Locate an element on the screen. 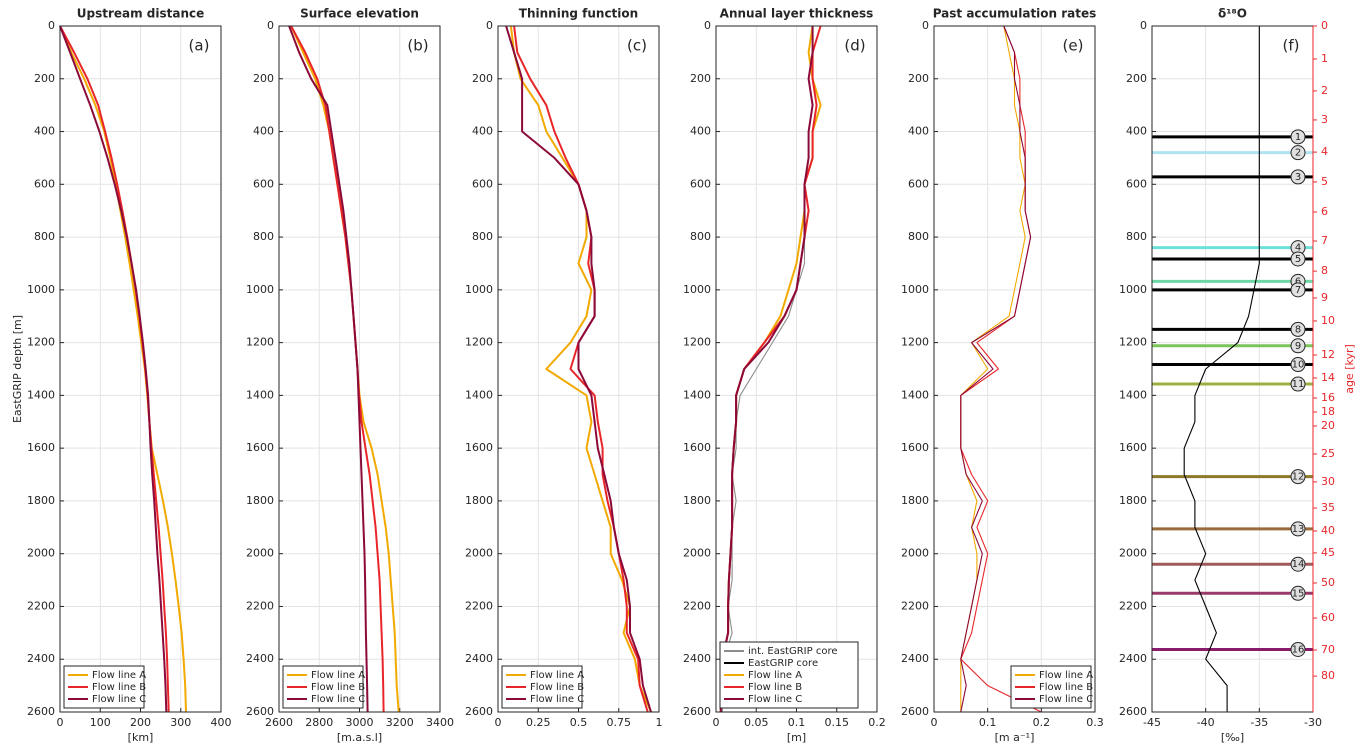 This screenshot has width=1363, height=749. y2-tick-label: 45 is located at coordinates (1328, 552).